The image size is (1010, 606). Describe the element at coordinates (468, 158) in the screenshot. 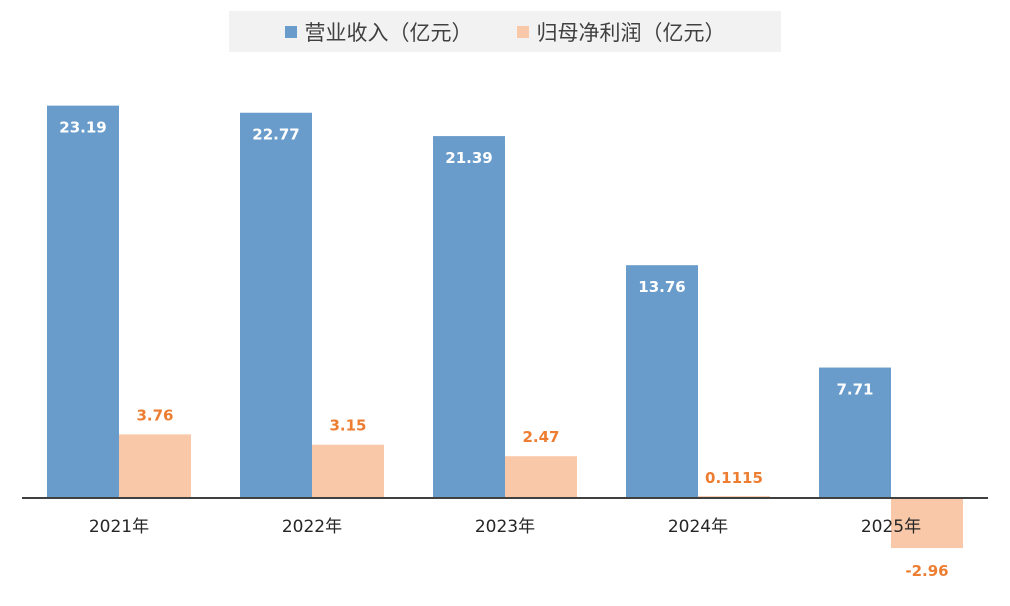

I see `revenue-label-2: 21.39` at that location.